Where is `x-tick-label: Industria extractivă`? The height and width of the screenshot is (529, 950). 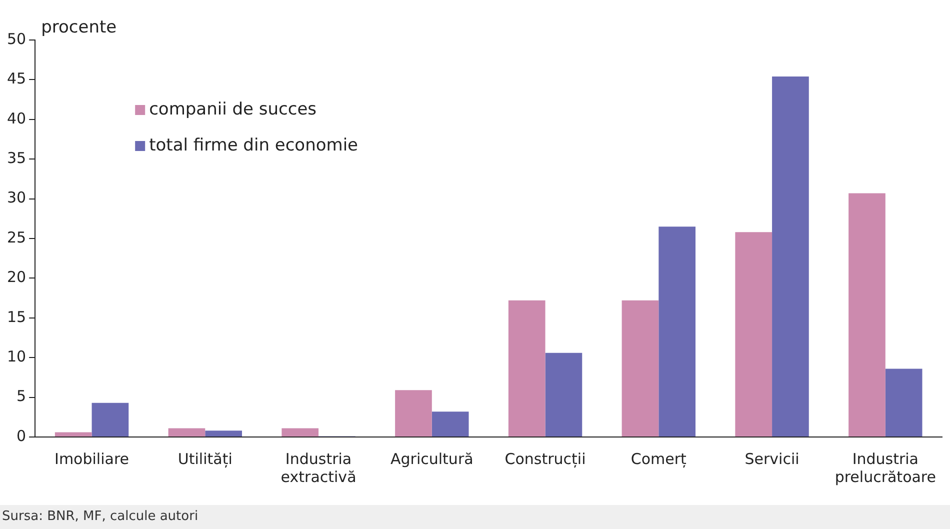
x-tick-label: Industria extractivă is located at coordinates (318, 468).